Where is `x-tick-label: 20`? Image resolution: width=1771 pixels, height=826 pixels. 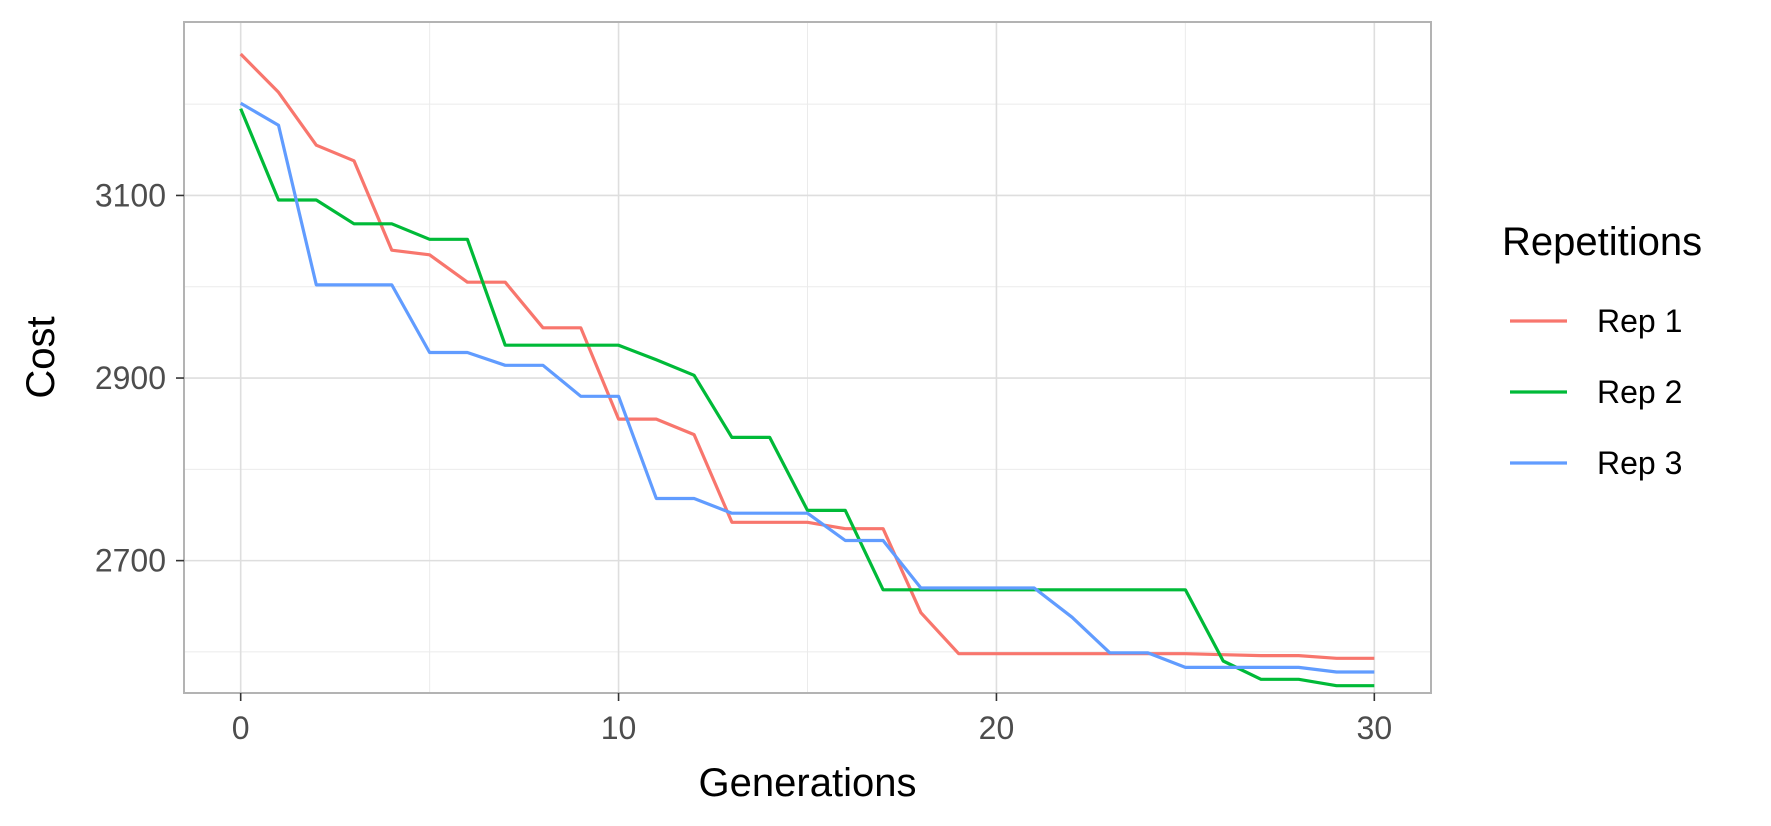
x-tick-label: 20 is located at coordinates (997, 728).